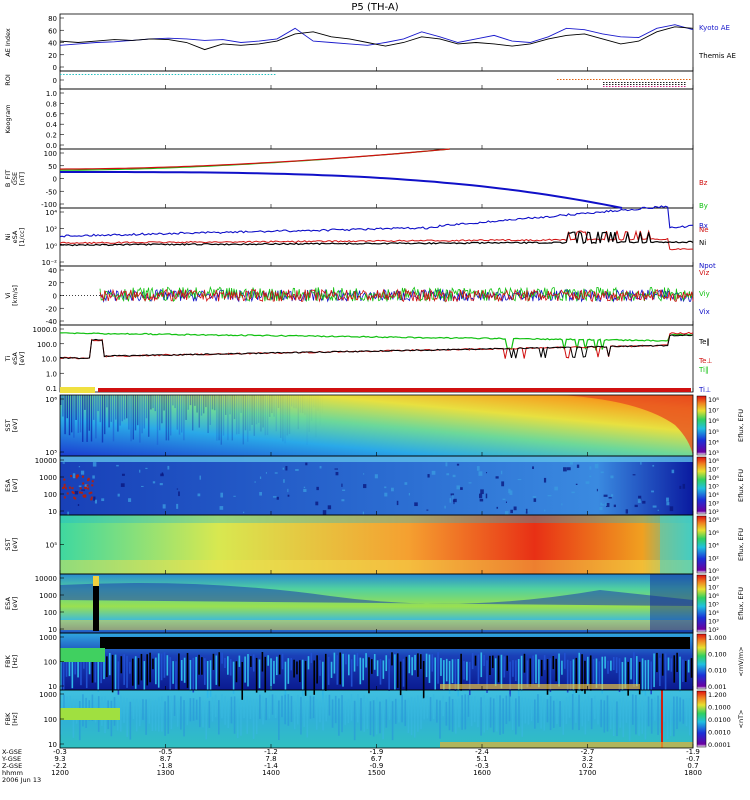 The height and width of the screenshot is (800, 750). Describe the element at coordinates (52, 44) in the screenshot. I see `ae-ytick-label: 40` at that location.